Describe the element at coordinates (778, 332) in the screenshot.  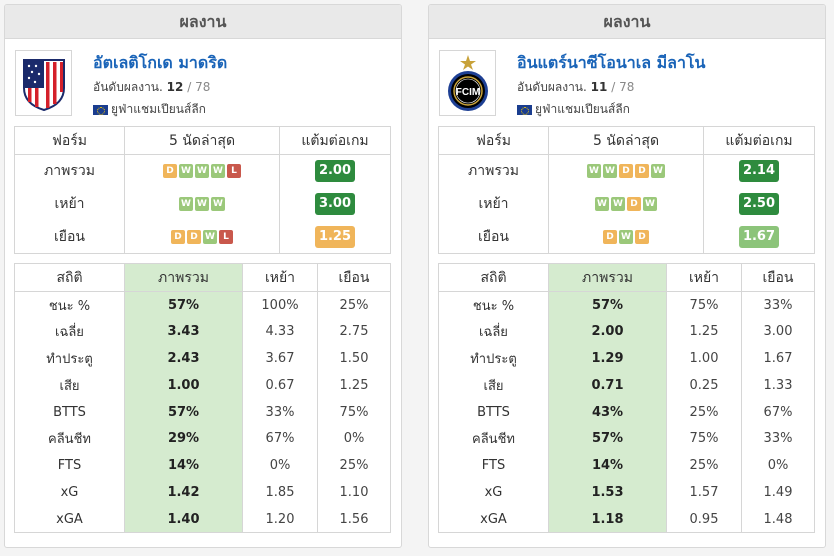
I see `stat-away: 3.00` at that location.